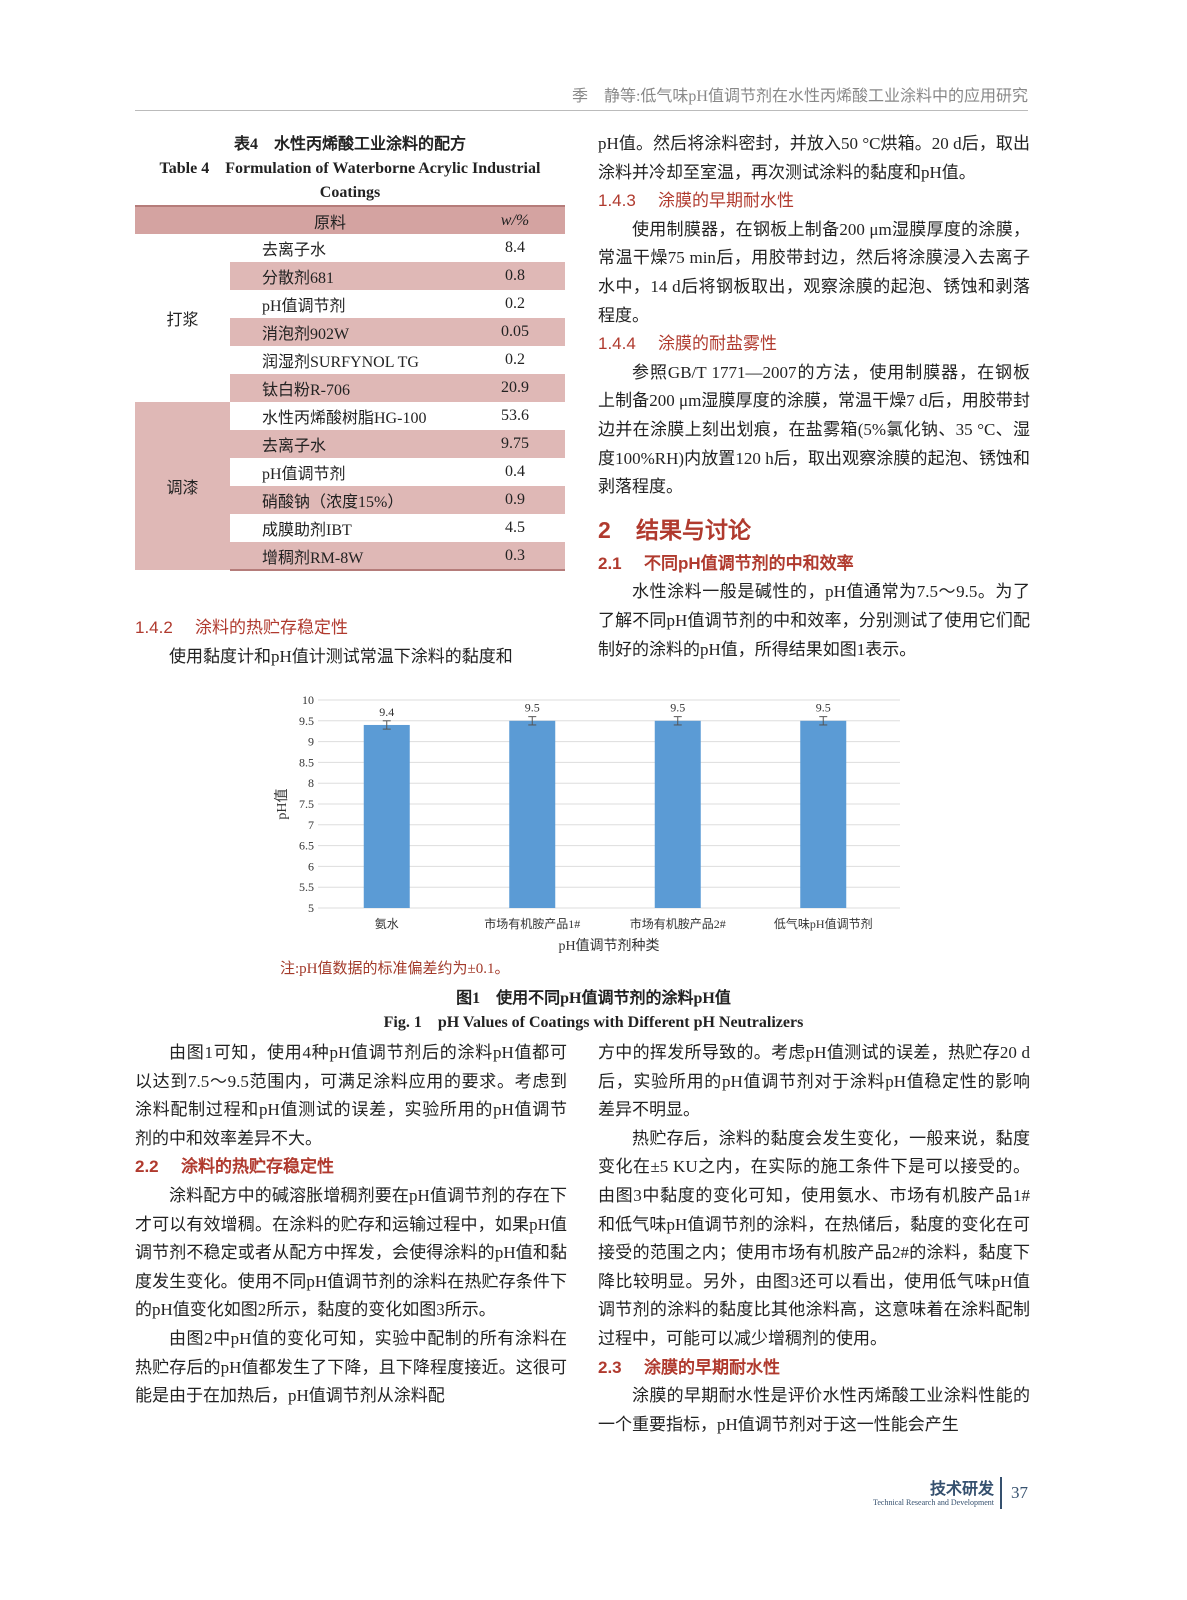 The height and width of the screenshot is (1600, 1187). I want to click on footer-section-cn: 技术研发, so click(961, 1489).